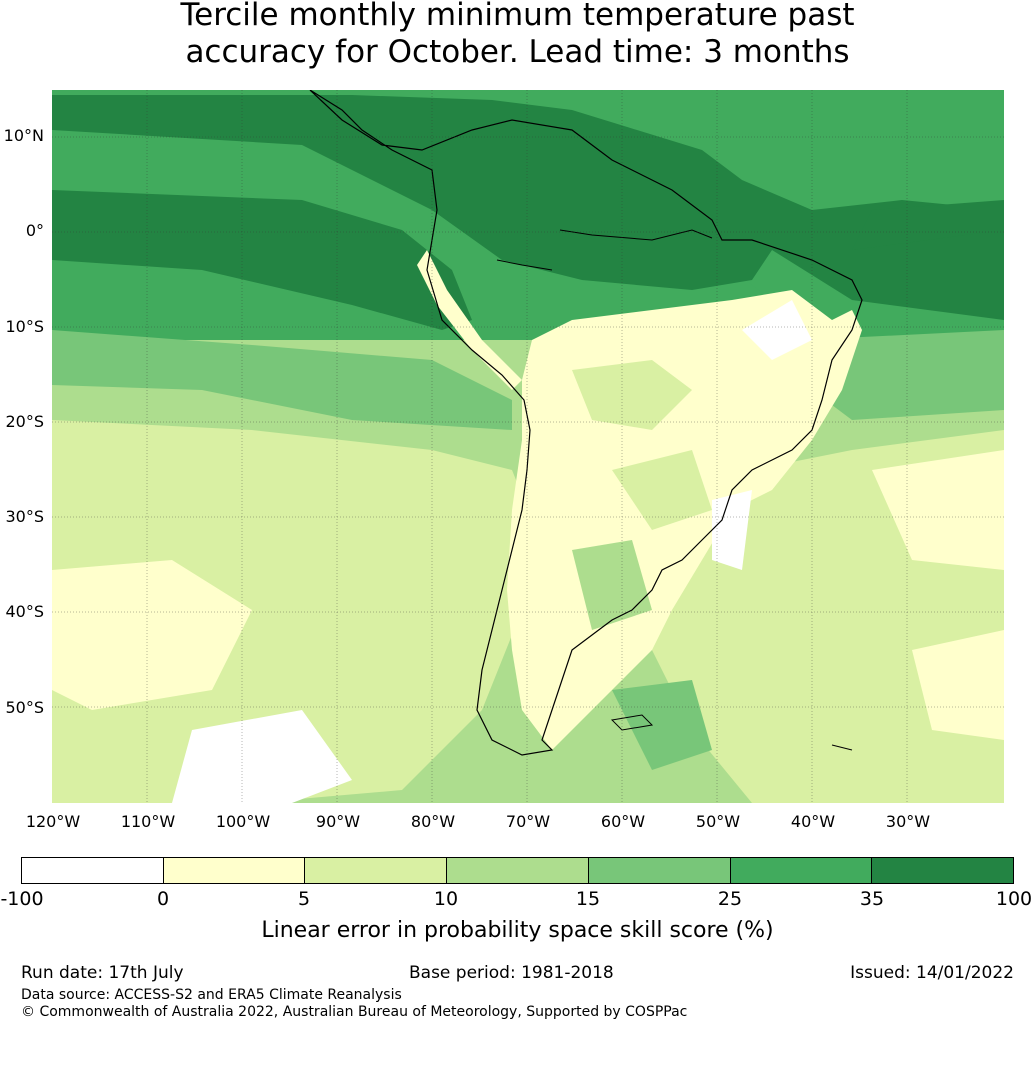  I want to click on issued-date: Issued: 14/01/2022, so click(932, 973).